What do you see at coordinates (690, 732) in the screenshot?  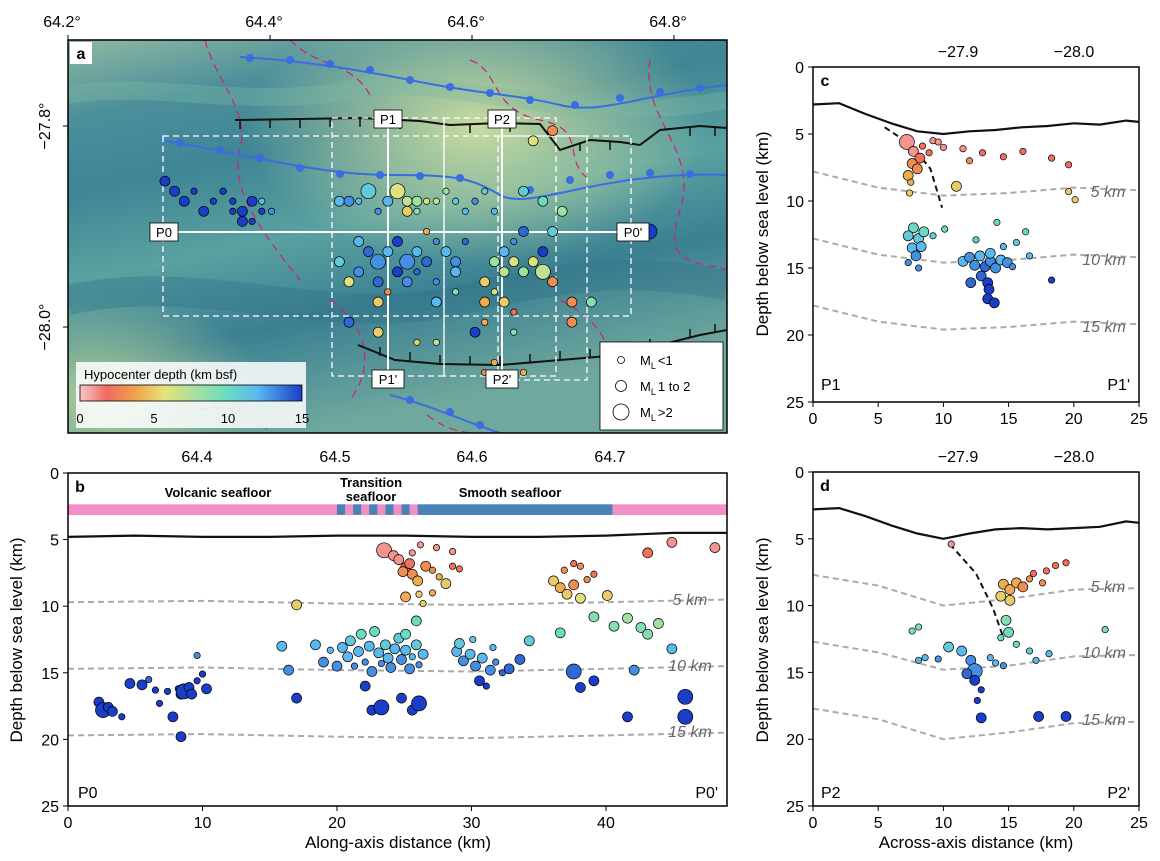 I see `contour-label-15km: 15 km` at bounding box center [690, 732].